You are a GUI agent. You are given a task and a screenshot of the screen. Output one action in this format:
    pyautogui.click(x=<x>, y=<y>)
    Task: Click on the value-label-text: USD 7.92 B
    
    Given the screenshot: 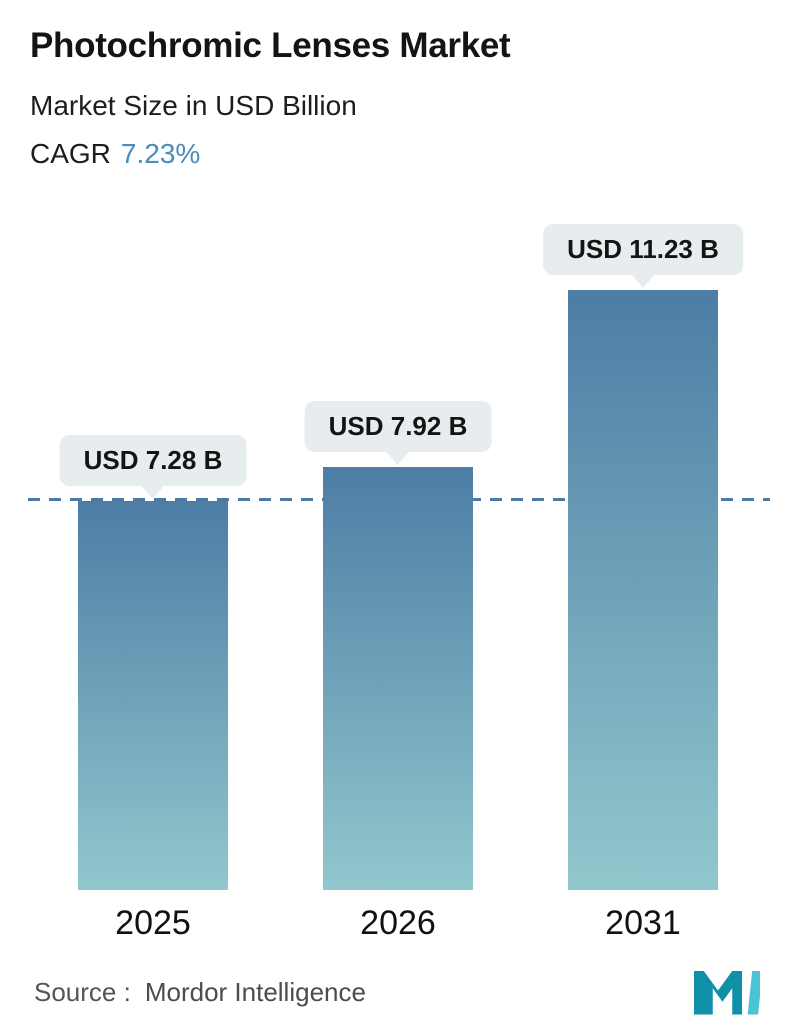 What is the action you would take?
    pyautogui.click(x=398, y=426)
    